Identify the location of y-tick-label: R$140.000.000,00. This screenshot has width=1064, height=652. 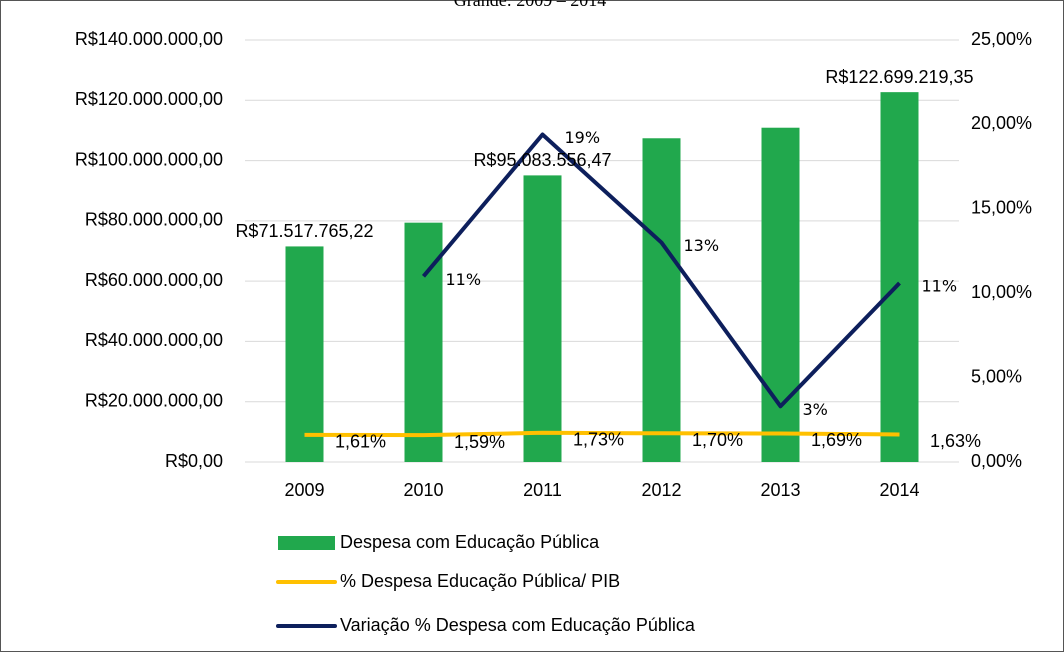
(149, 39).